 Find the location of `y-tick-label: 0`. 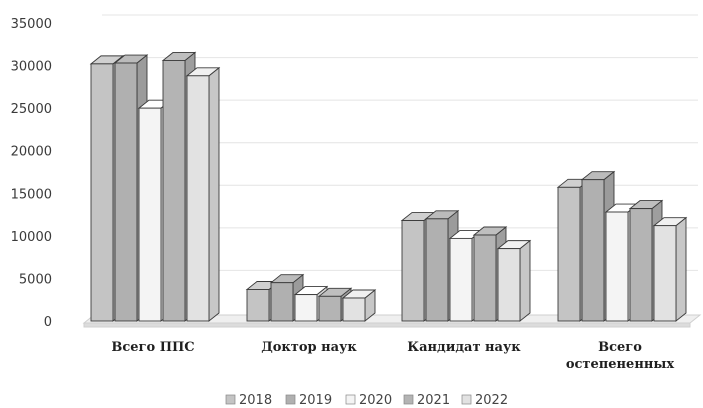

y-tick-label: 0 is located at coordinates (48, 322).